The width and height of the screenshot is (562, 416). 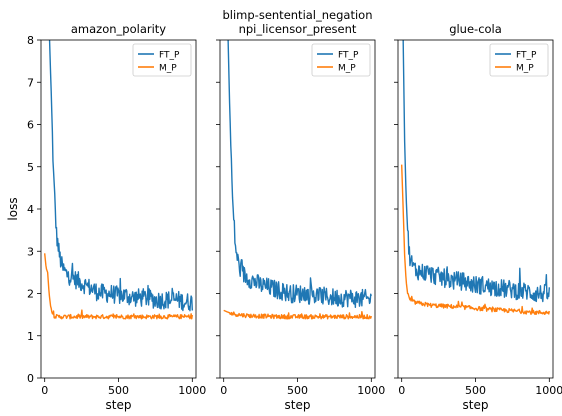 I want to click on y-tick-label: 5, so click(x=30, y=167).